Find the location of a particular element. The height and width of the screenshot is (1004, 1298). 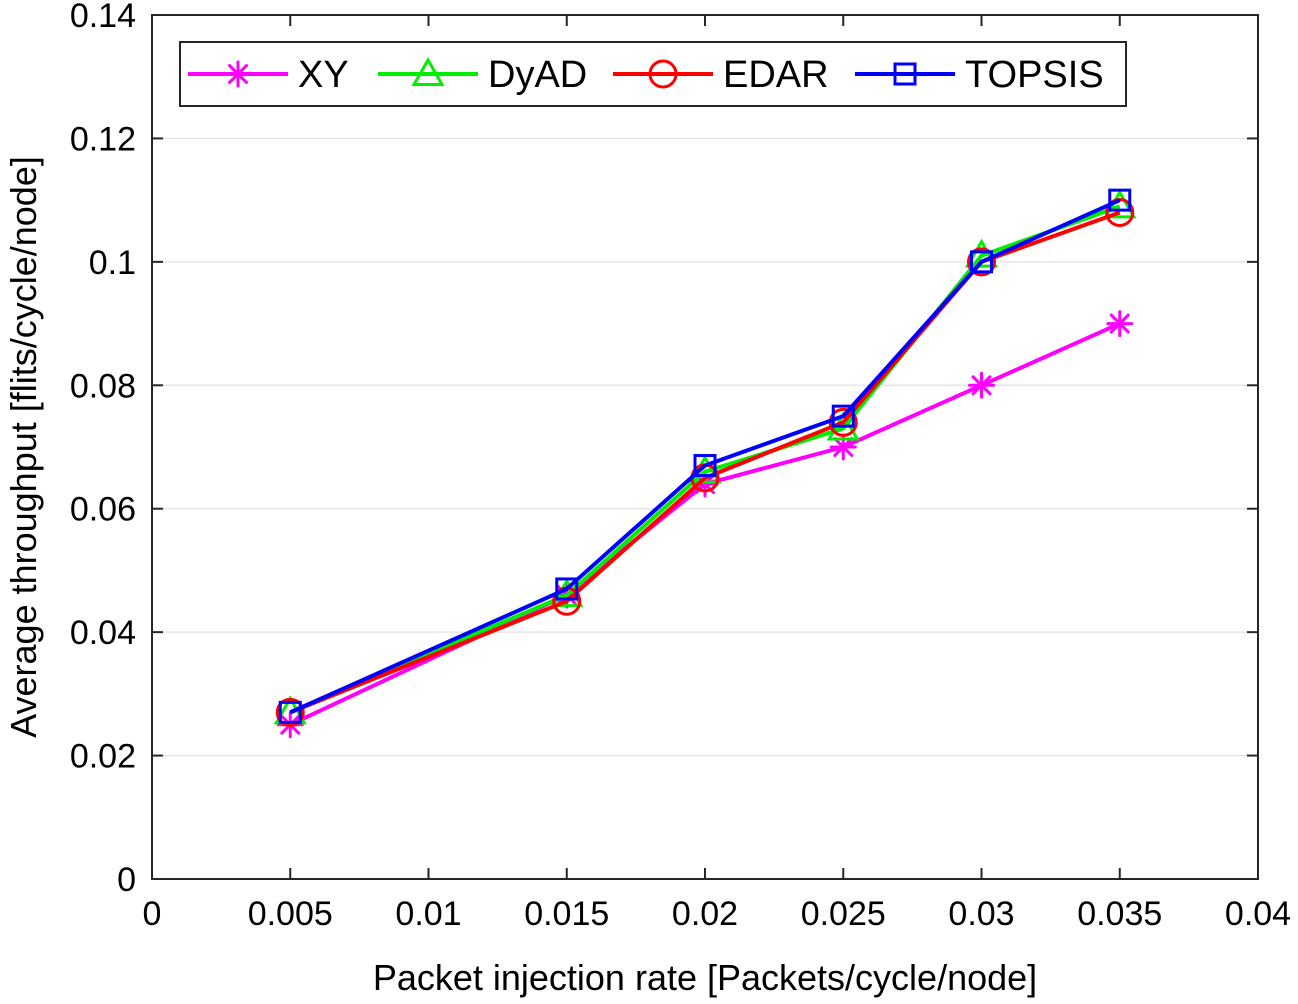

legend-label-xy: XY is located at coordinates (323, 75).